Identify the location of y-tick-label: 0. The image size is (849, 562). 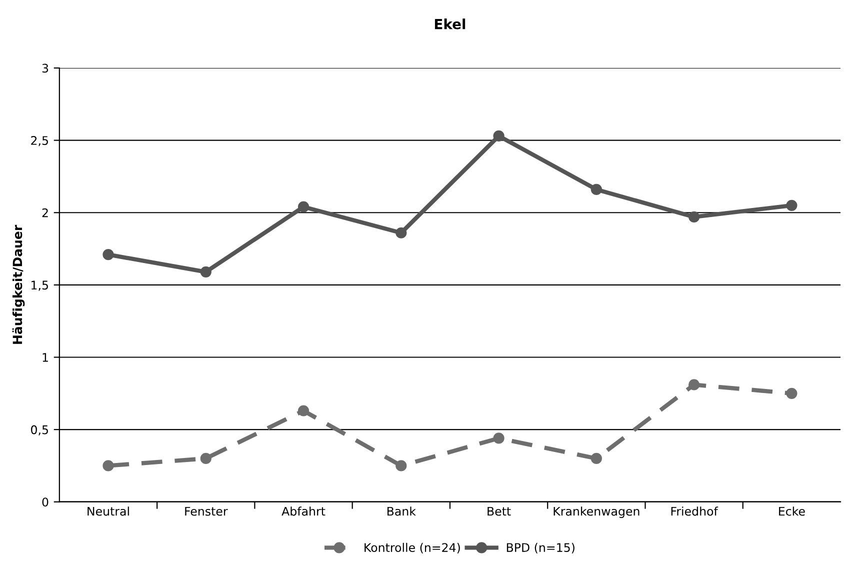
(45, 502).